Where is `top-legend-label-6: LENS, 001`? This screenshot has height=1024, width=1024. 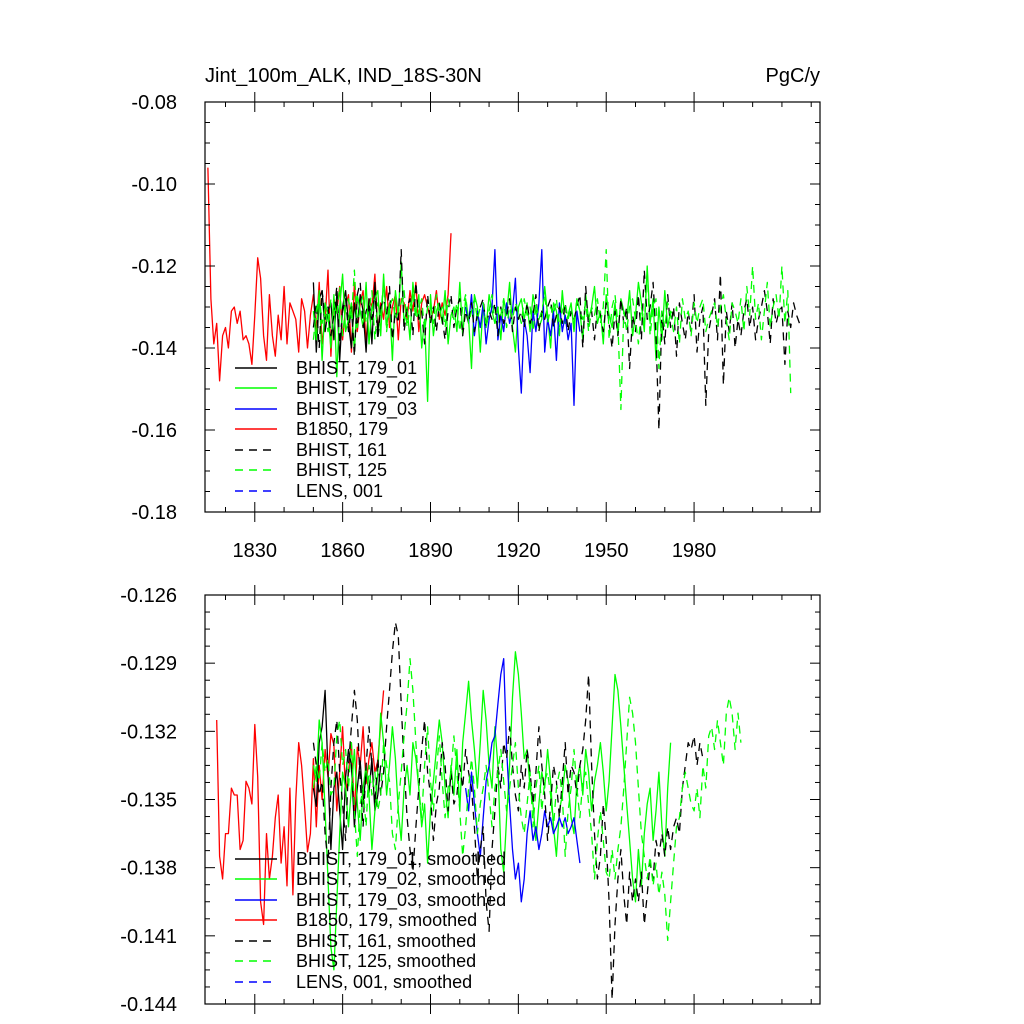
top-legend-label-6: LENS, 001 is located at coordinates (339, 491).